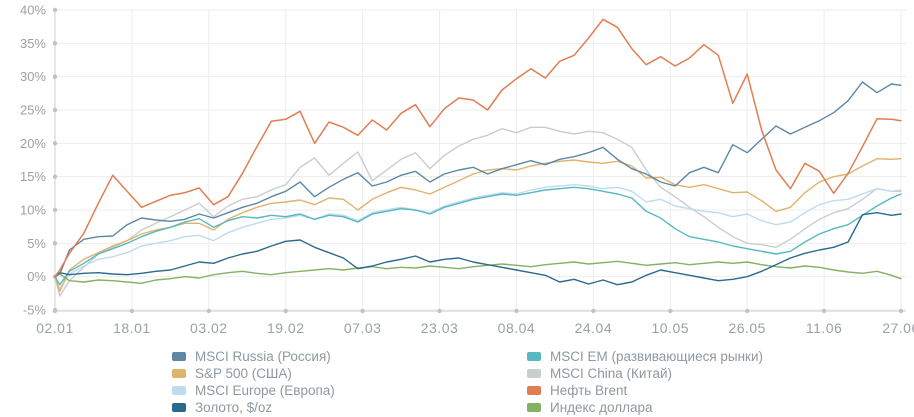 Image resolution: width=914 pixels, height=417 pixels. I want to click on y-axis-label: 10%, so click(33, 210).